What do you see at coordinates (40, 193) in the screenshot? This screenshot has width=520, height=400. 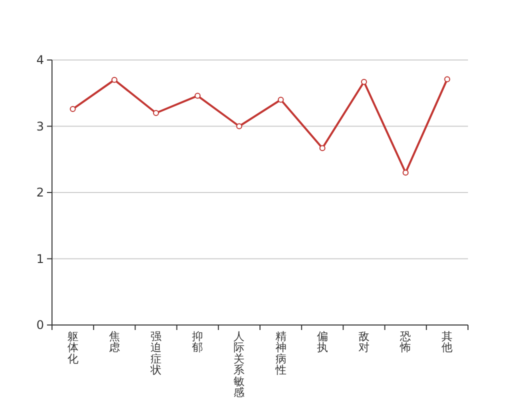 I see `y-tick-label: 2` at bounding box center [40, 193].